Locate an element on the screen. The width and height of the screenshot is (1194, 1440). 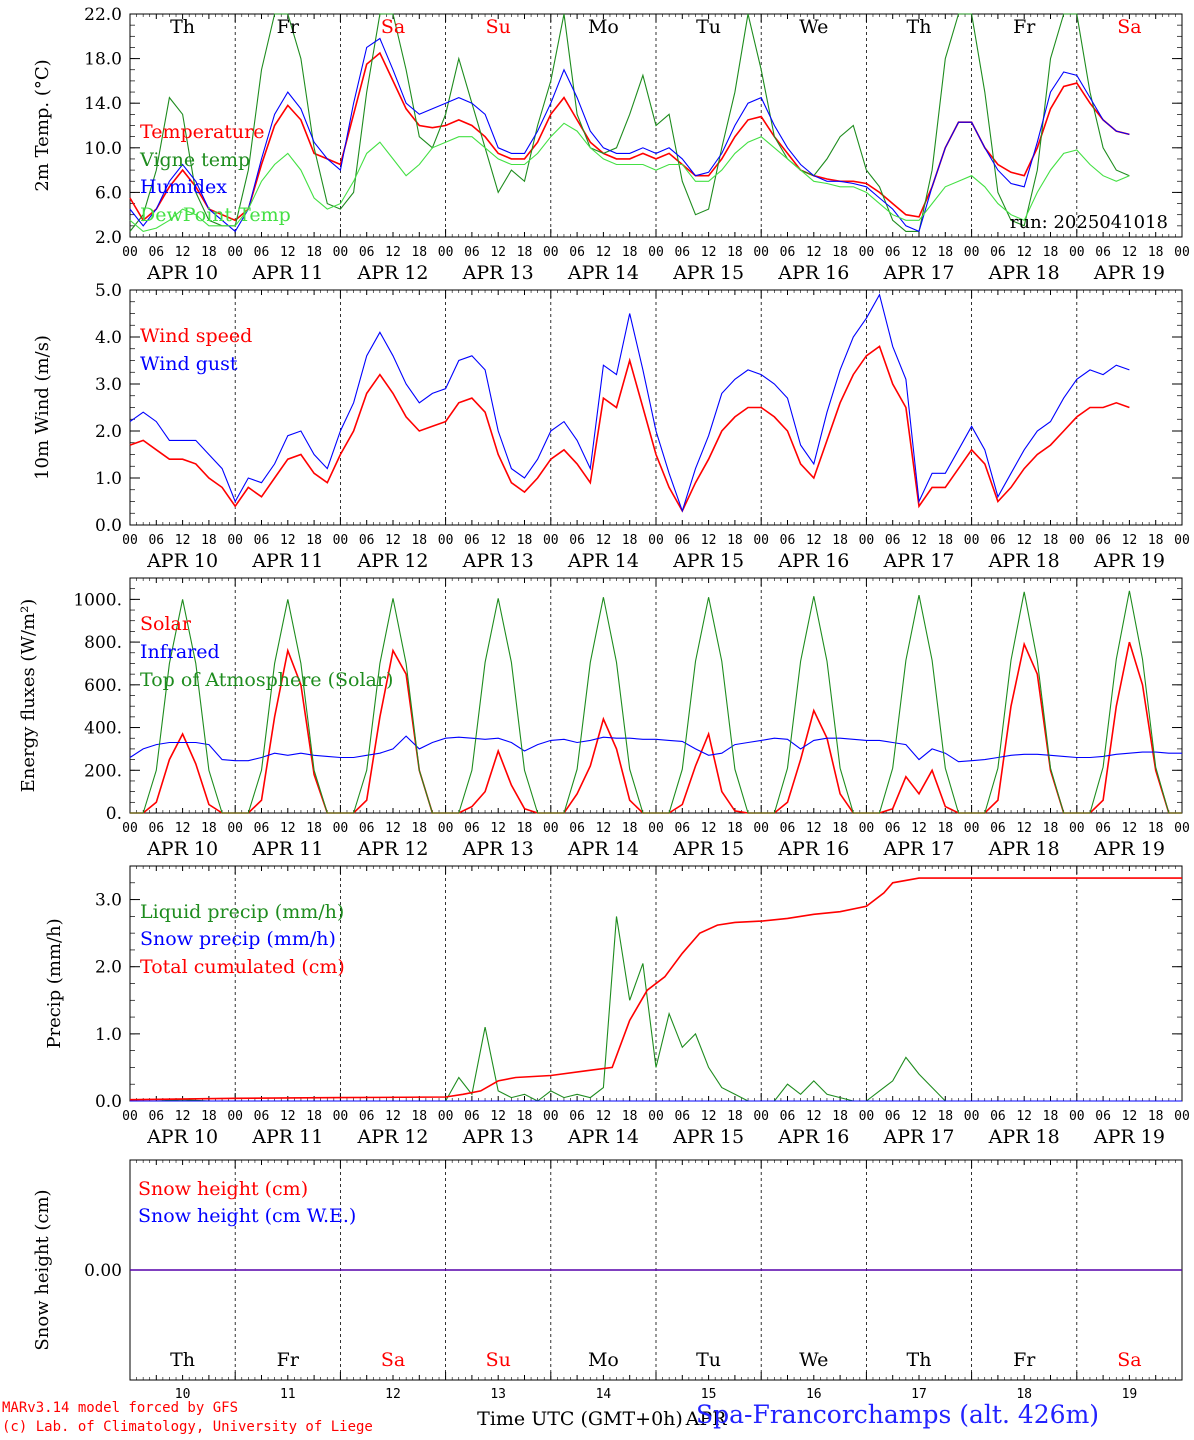
series-line-solar is located at coordinates (656, 727).